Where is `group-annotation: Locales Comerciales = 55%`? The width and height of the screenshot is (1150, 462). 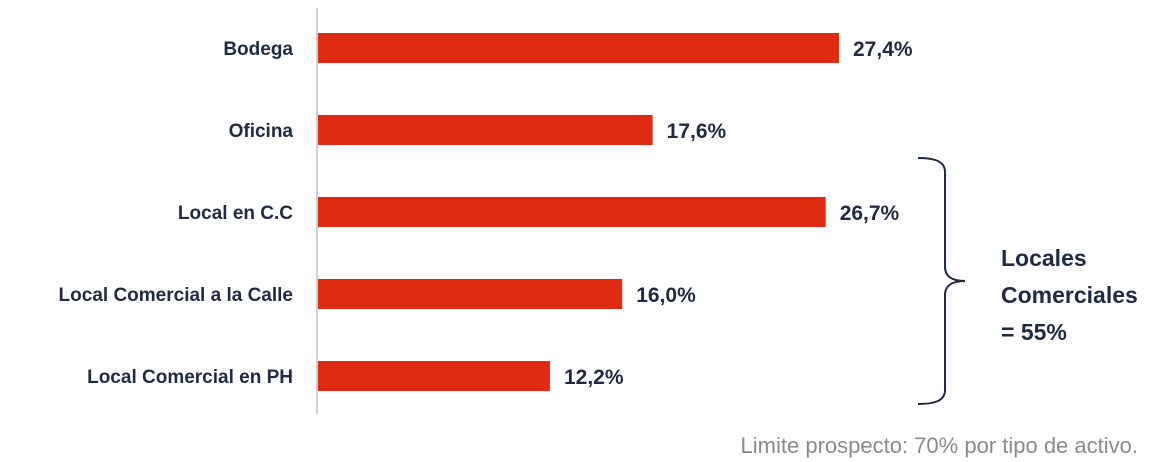 group-annotation: Locales Comerciales = 55% is located at coordinates (1069, 295).